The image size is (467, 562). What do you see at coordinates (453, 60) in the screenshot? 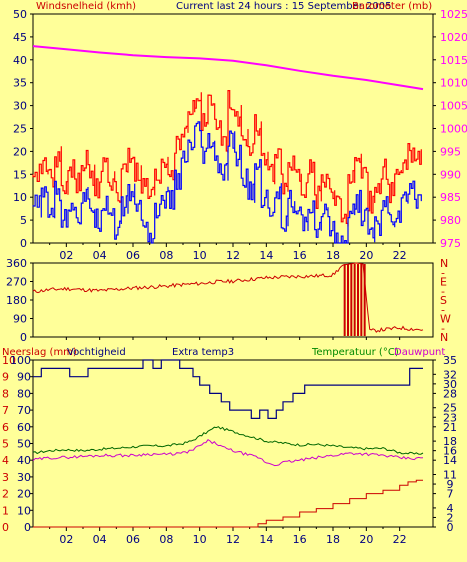
I see `y-right-tick-label: 1015` at bounding box center [453, 60].